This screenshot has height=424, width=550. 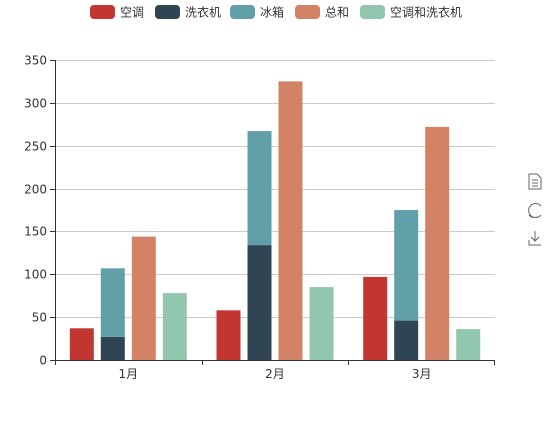 What do you see at coordinates (35, 190) in the screenshot?
I see `y-tick-label: 200` at bounding box center [35, 190].